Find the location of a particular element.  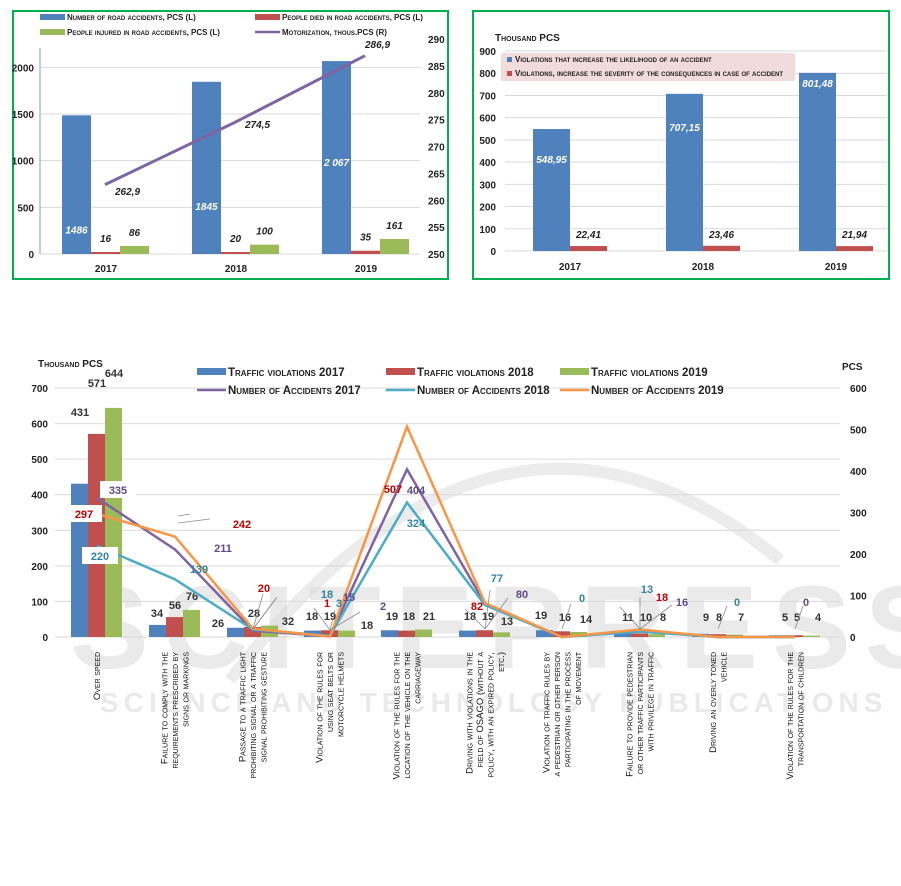

legend-label: Number of Accidents 2018 is located at coordinates (483, 391).